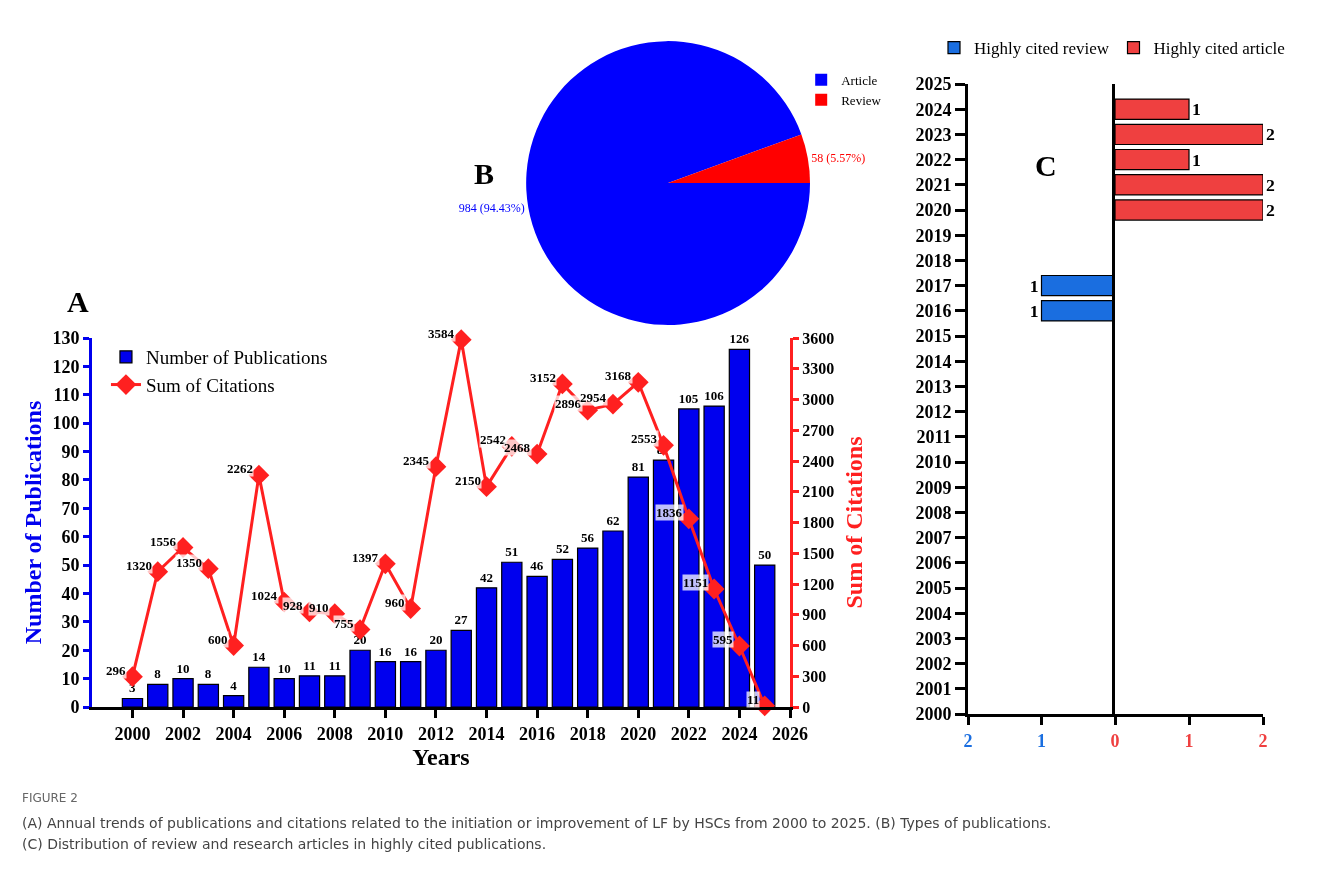  I want to click on data-label: 2896, so click(568, 403).